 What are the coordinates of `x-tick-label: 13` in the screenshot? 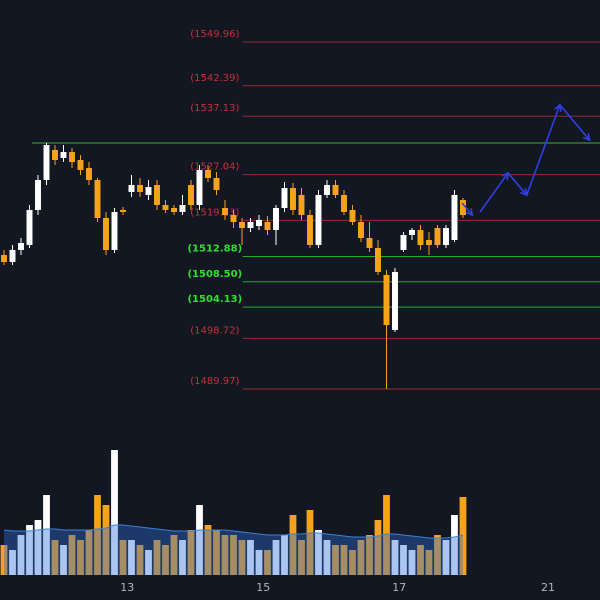 It's located at (127, 587).